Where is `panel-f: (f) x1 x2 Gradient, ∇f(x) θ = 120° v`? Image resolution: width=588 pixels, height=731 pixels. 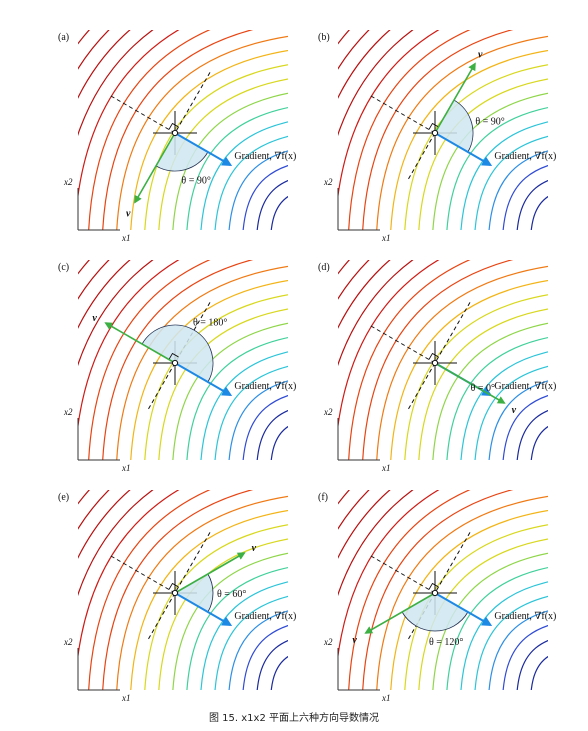
panel-f: (f) x1 x2 Gradient, ∇f(x) θ = 120° v is located at coordinates (437, 596).